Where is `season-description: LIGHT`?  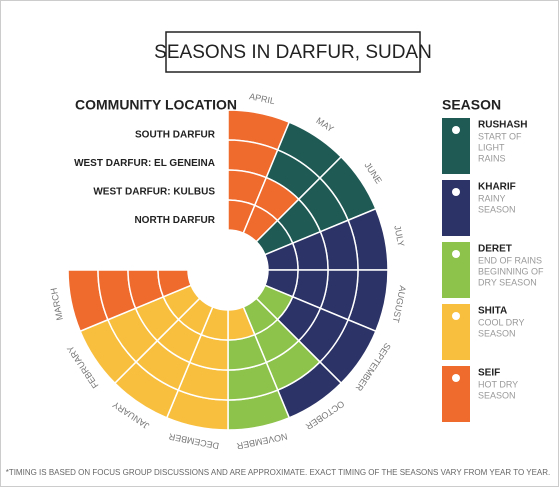
season-description: LIGHT is located at coordinates (491, 147).